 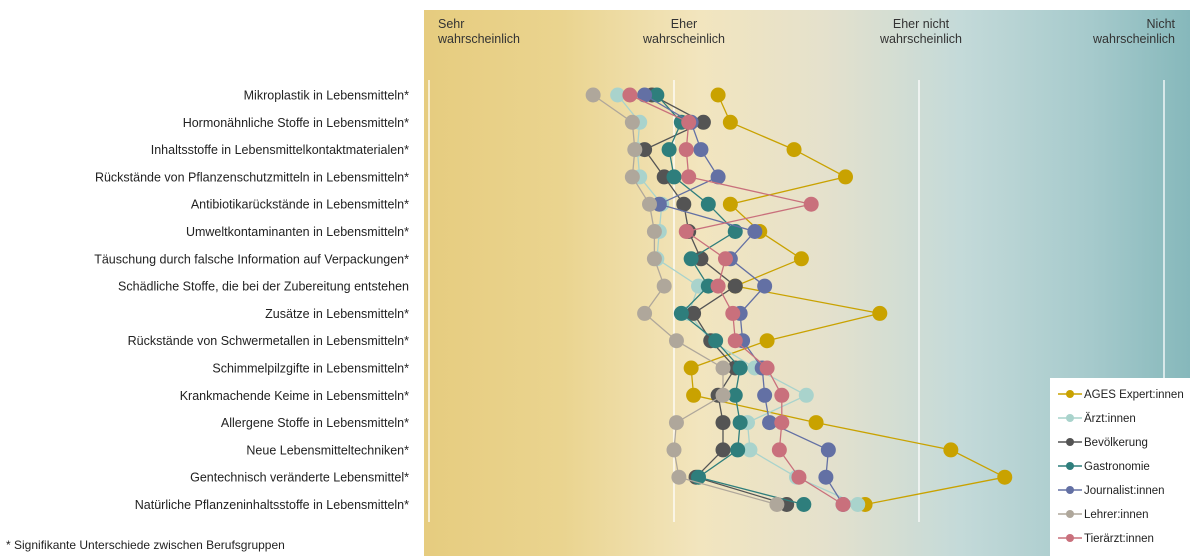 What do you see at coordinates (828, 450) in the screenshot?
I see `point-s4-r13` at bounding box center [828, 450].